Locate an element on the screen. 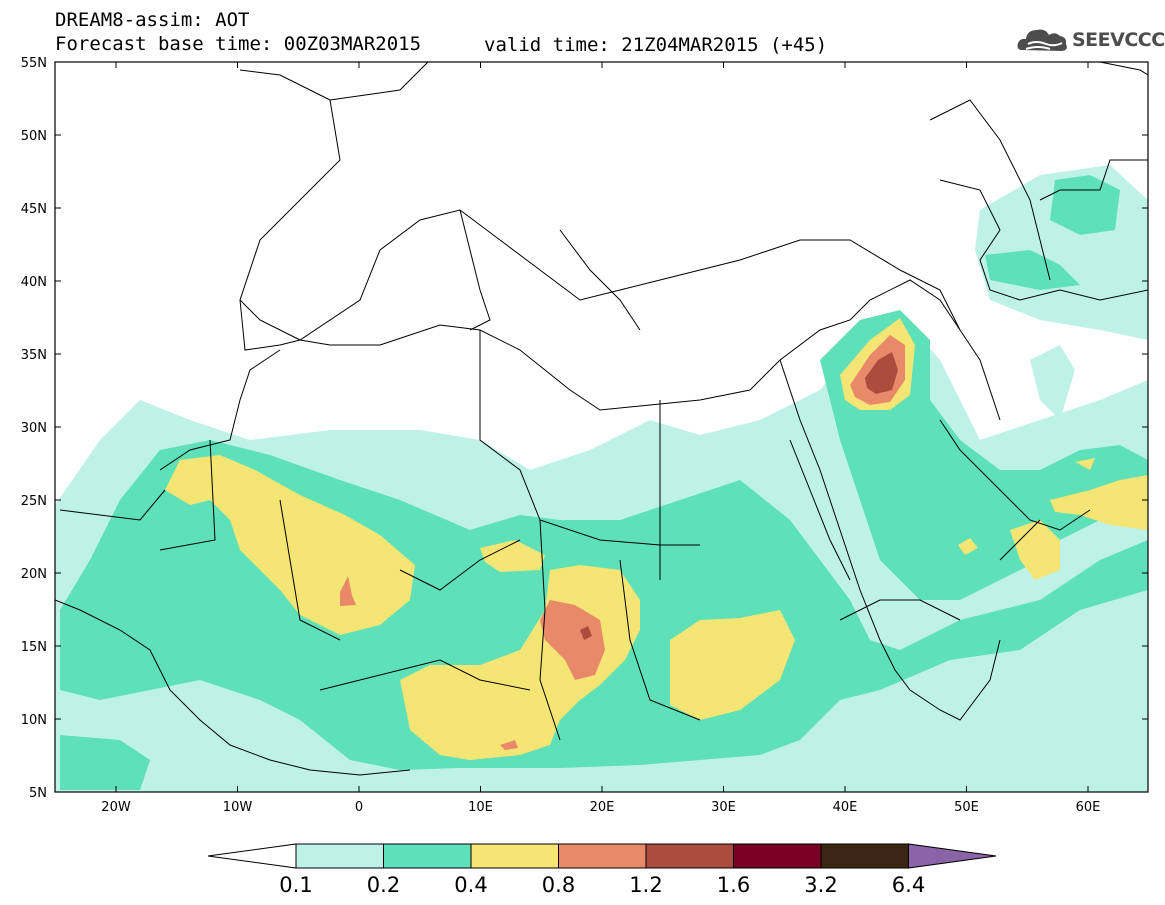  lon-label: 20E is located at coordinates (602, 807).